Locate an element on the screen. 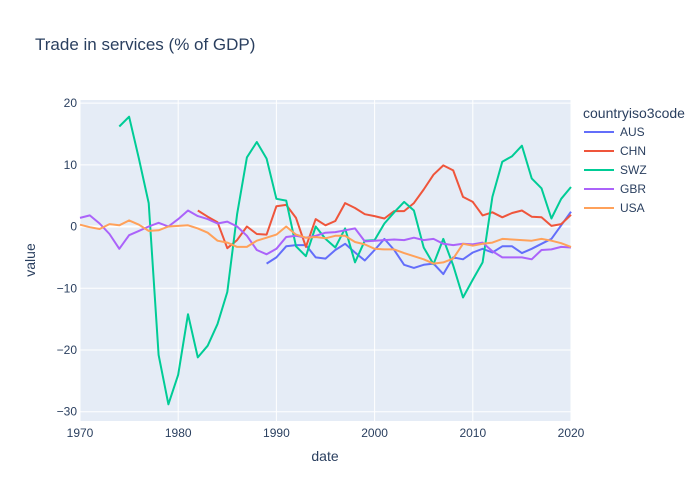 Image resolution: width=700 pixels, height=500 pixels. legend-title: countryiso3code is located at coordinates (634, 113).